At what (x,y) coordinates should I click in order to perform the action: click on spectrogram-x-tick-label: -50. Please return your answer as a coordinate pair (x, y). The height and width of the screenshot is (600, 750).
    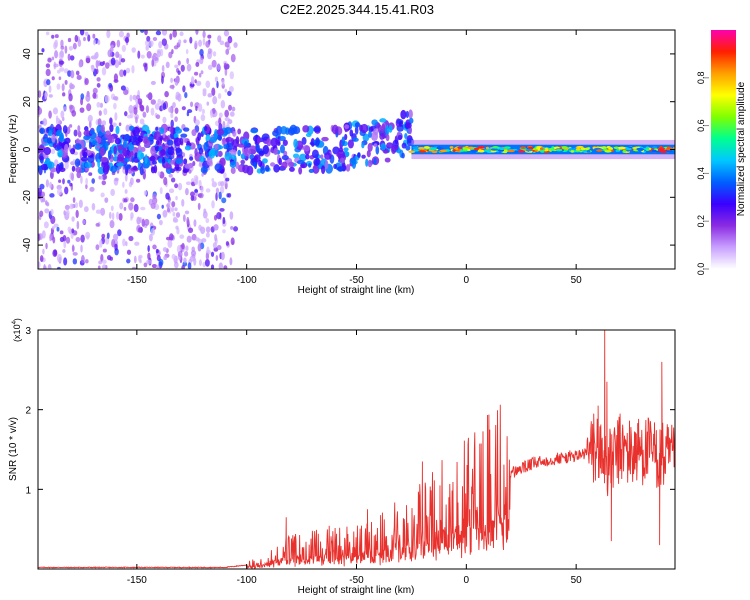
    Looking at the image, I should click on (356, 280).